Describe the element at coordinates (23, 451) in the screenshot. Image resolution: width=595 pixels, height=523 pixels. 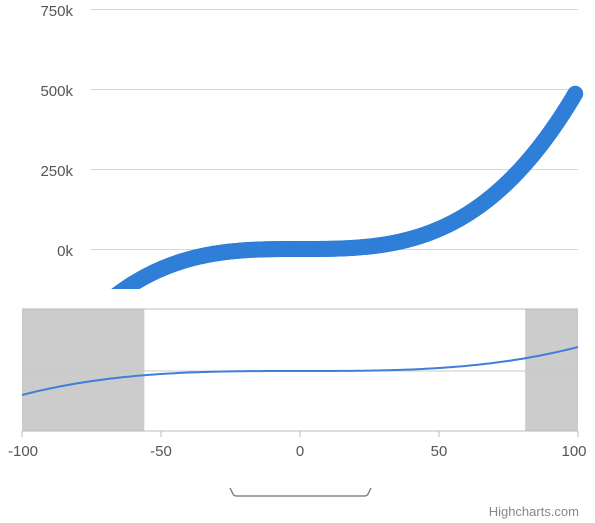
I see `x-tick-label: -100` at that location.